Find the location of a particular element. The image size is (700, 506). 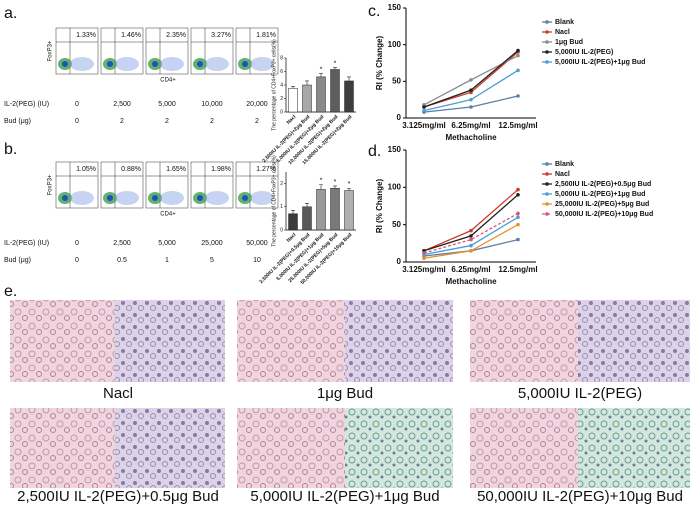

x-tick-label: 6.25mg/ml is located at coordinates (470, 269).